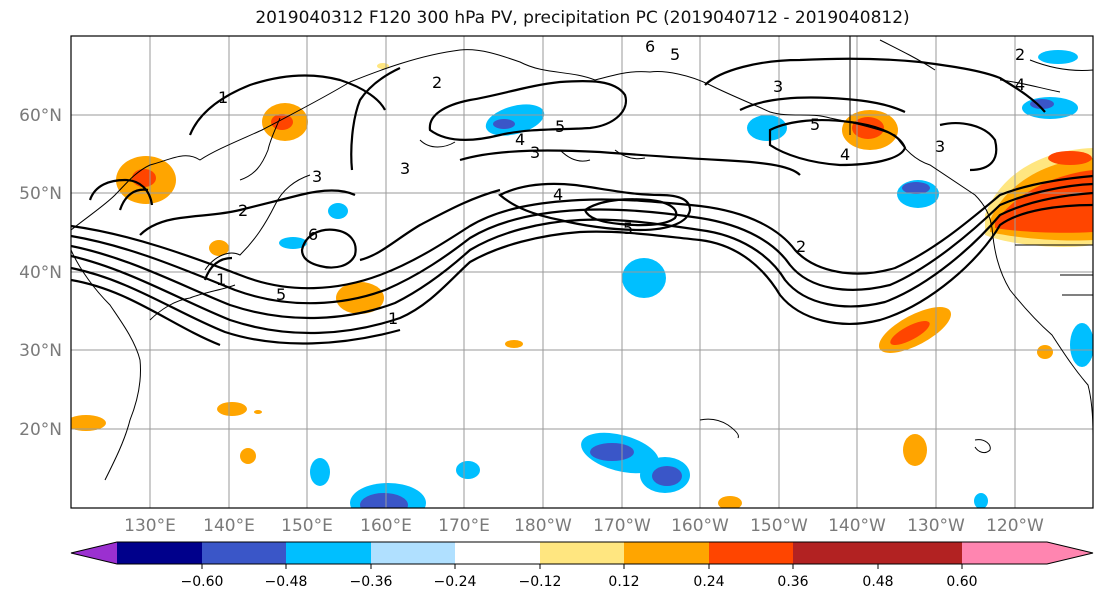 Image resolution: width=1105 pixels, height=601 pixels. What do you see at coordinates (286, 582) in the screenshot?
I see `colorbar-tick-label: −0.48` at bounding box center [286, 582].